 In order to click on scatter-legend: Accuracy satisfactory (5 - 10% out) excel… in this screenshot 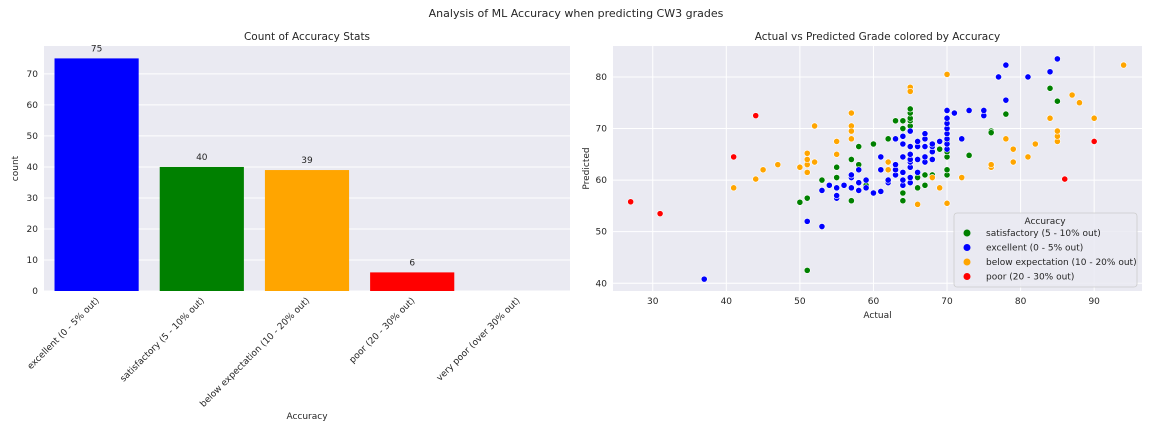, I will do `click(1045, 250)`.